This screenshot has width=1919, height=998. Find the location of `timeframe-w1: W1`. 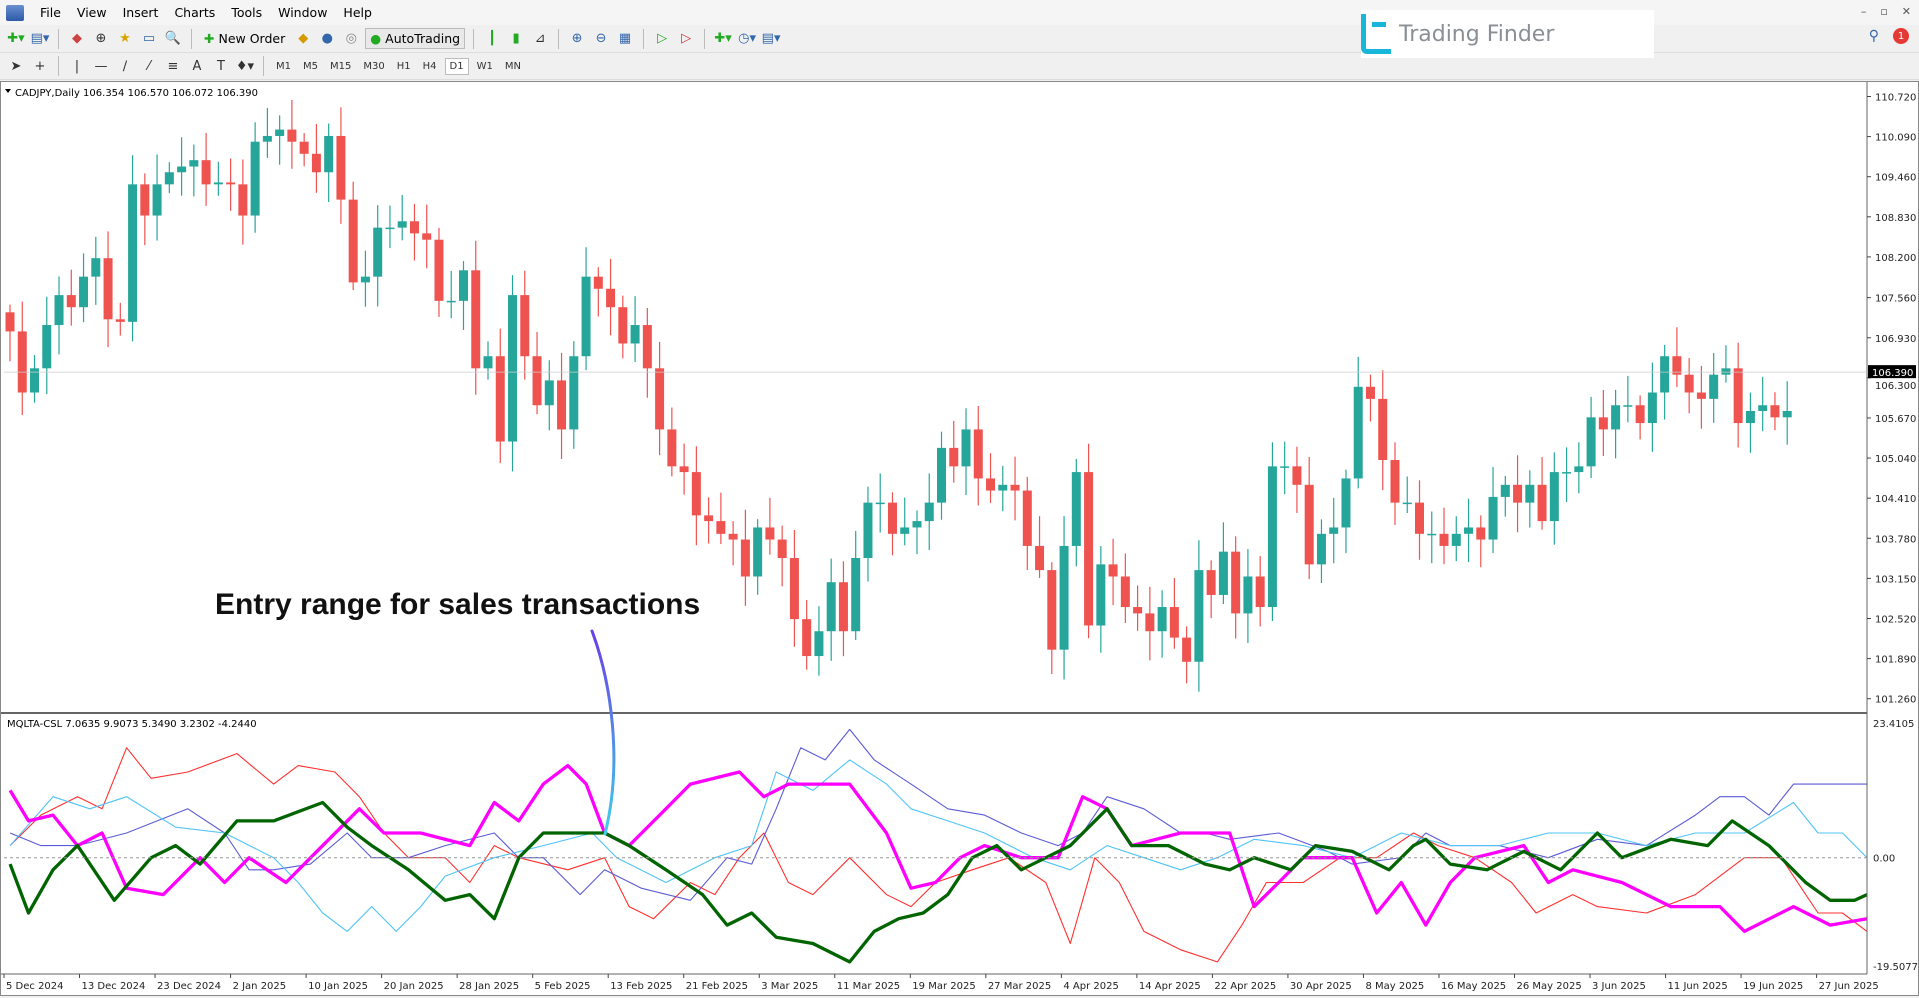

timeframe-w1: W1 is located at coordinates (484, 66).